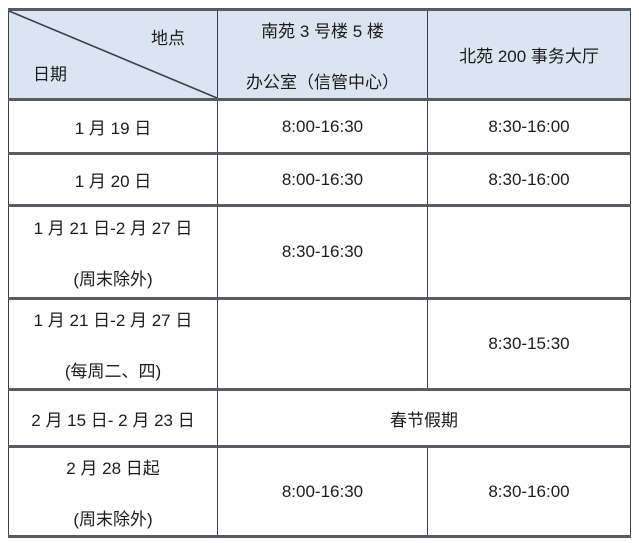  Describe the element at coordinates (50, 74) in the screenshot. I see `corner-date-label: 日期` at that location.